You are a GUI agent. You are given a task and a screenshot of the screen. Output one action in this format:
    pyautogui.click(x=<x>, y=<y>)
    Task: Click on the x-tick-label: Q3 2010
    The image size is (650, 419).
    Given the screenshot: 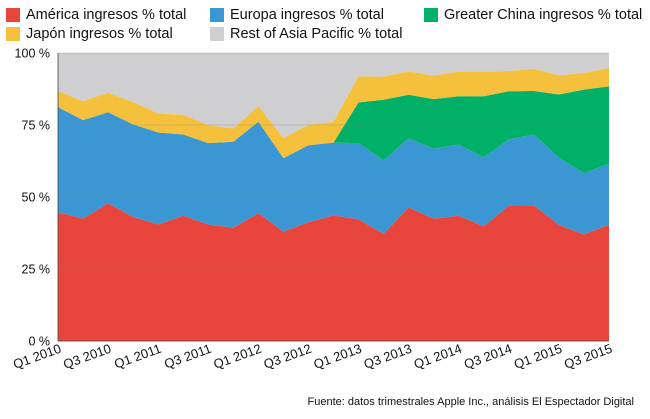 What is the action you would take?
    pyautogui.click(x=87, y=356)
    